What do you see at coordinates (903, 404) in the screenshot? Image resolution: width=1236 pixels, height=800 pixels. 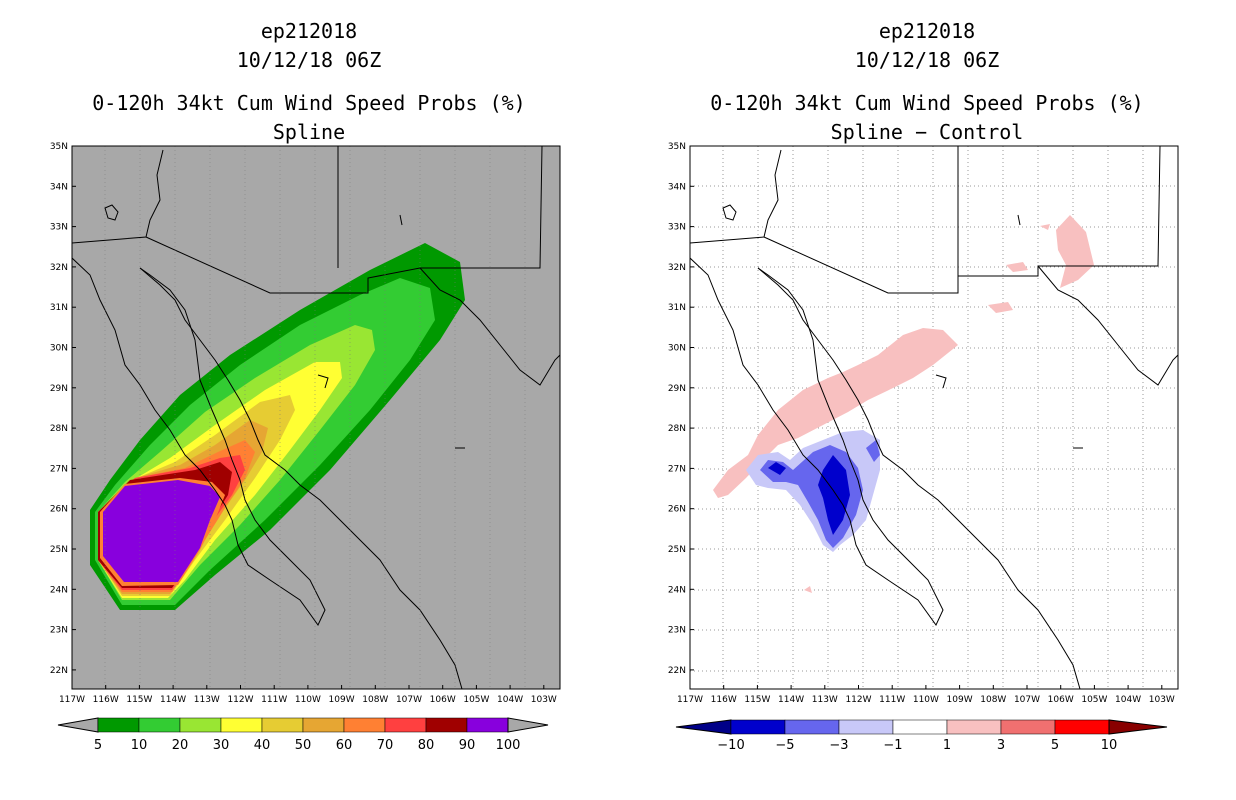 I see `difference-contours` at bounding box center [903, 404].